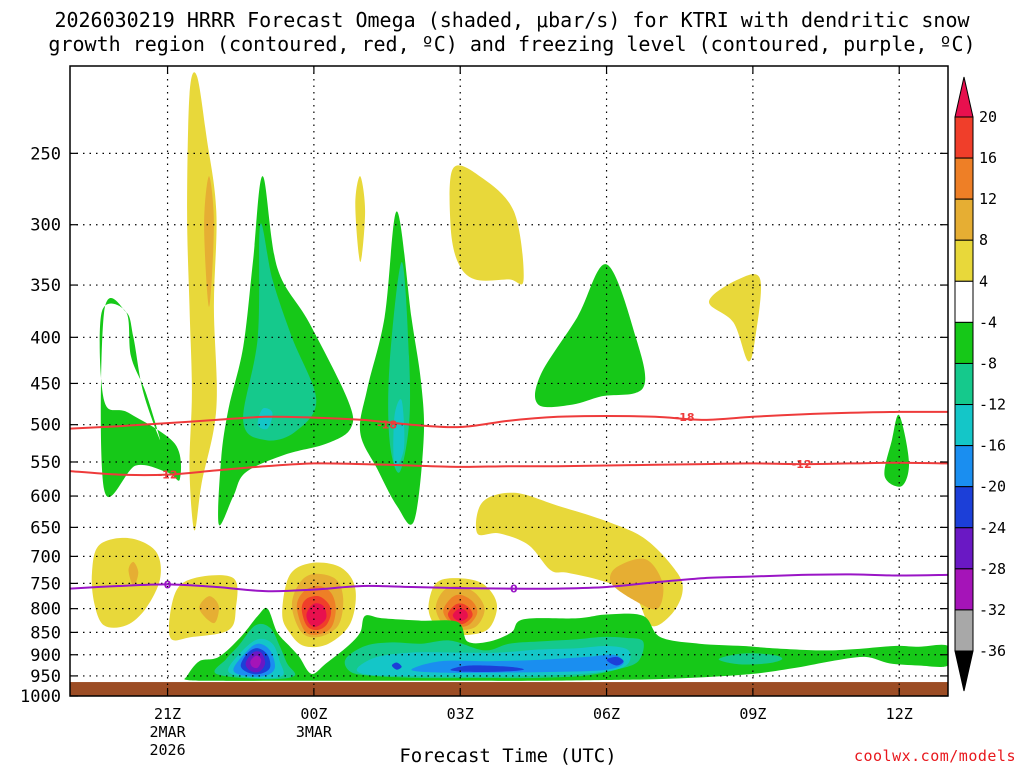  What do you see at coordinates (45, 557) in the screenshot?
I see `ytick-label-700: 700` at bounding box center [45, 557].